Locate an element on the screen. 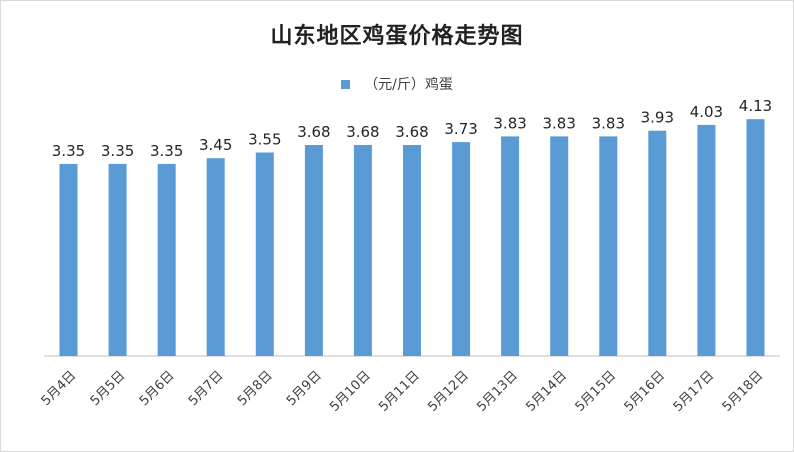  x-tick-label: 5月12日 is located at coordinates (448, 391).